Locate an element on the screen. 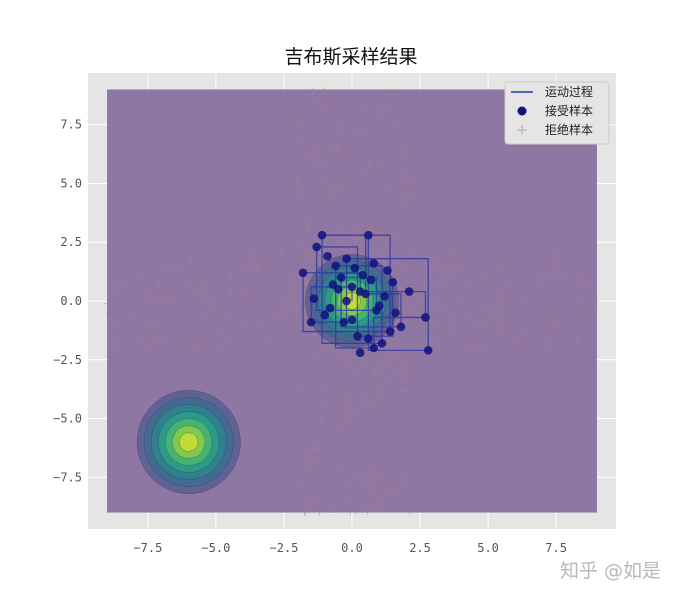 This screenshot has height=597, width=685. legend-label-accepted: 接受样本 is located at coordinates (569, 110).